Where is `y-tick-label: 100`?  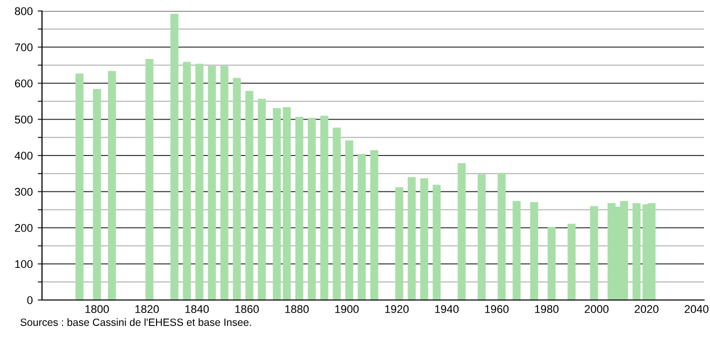 y-tick-label: 100 is located at coordinates (24, 264).